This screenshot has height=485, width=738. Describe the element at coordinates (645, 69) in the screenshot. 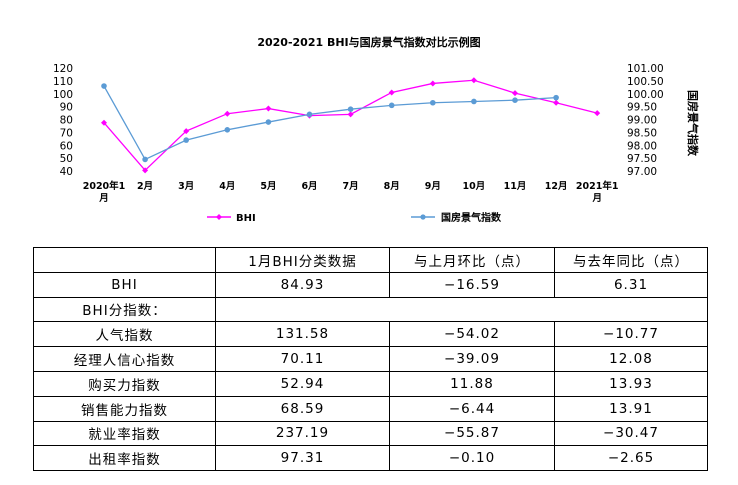

I see `right-axis-tick-label: 101.00` at that location.